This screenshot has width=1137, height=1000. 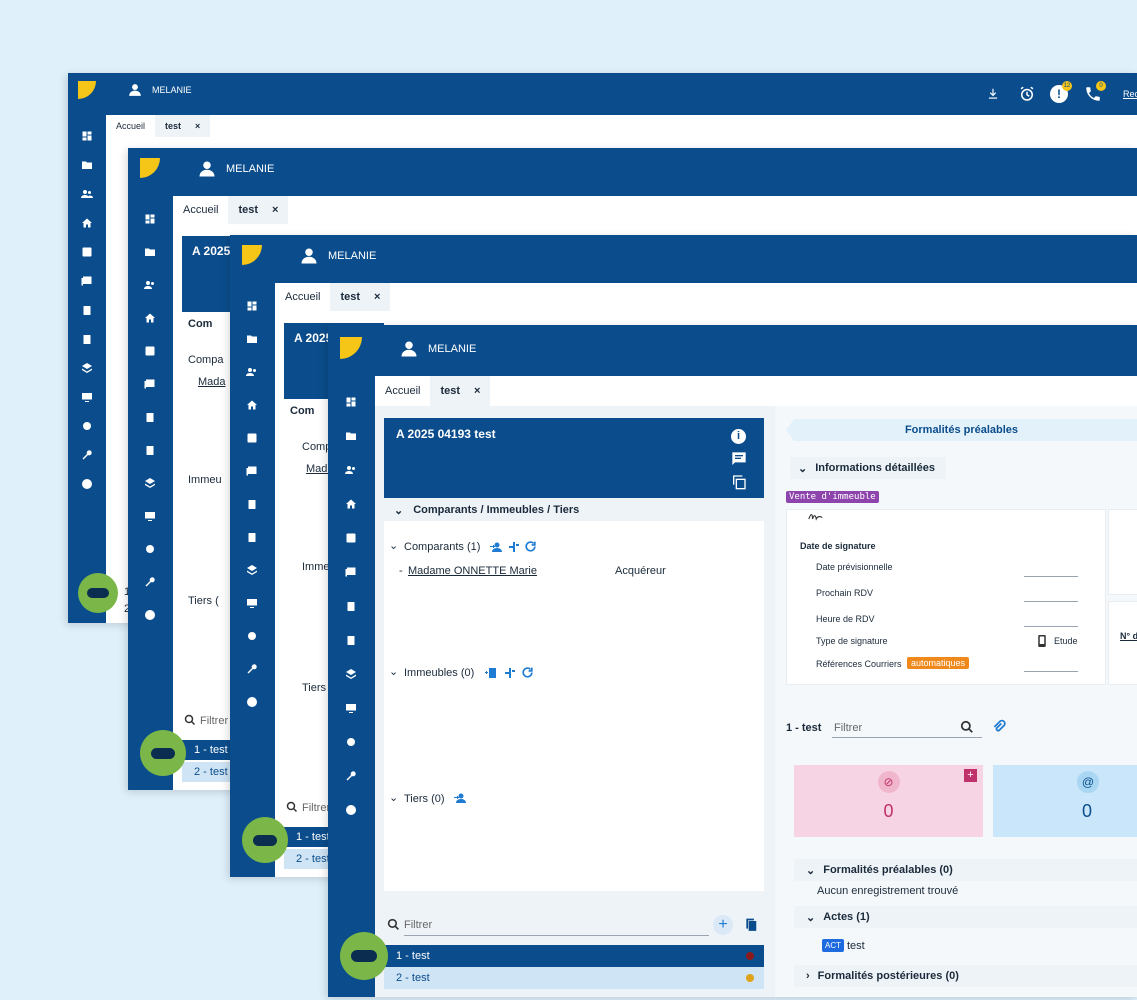 What do you see at coordinates (1051, 601) in the screenshot?
I see `prochain-rdv-field` at bounding box center [1051, 601].